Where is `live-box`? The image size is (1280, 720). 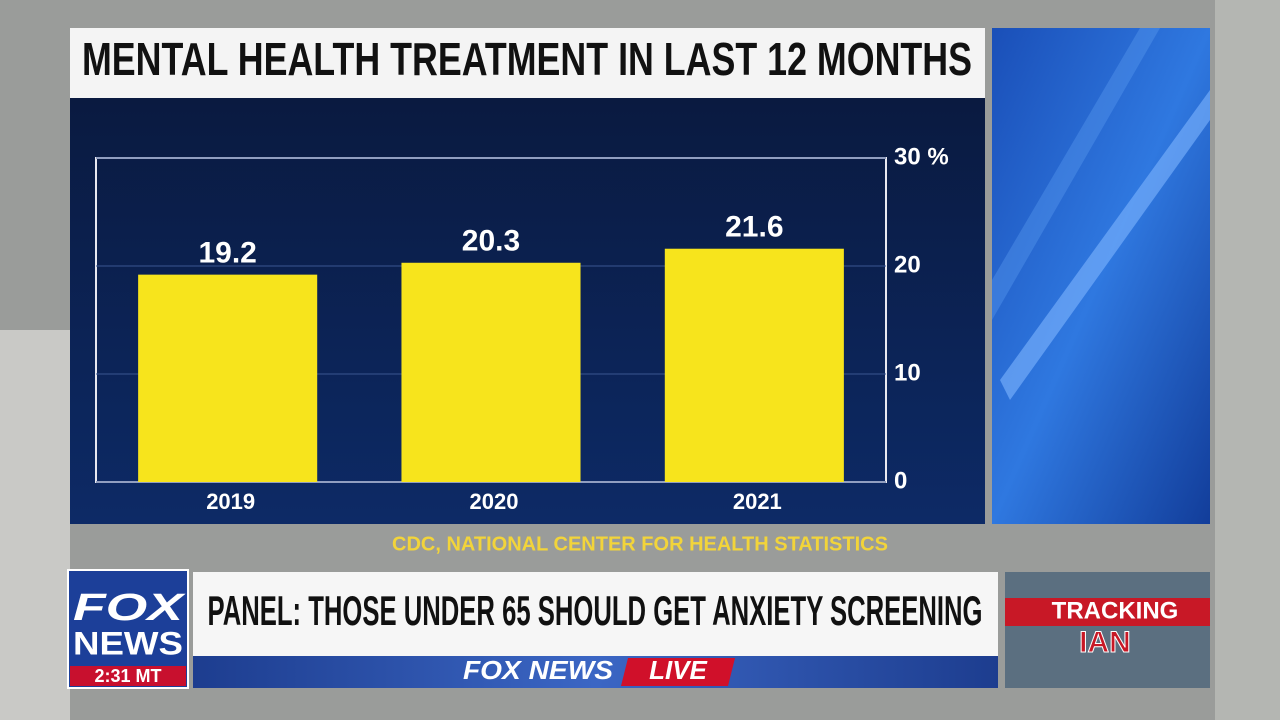
live-box is located at coordinates (678, 672).